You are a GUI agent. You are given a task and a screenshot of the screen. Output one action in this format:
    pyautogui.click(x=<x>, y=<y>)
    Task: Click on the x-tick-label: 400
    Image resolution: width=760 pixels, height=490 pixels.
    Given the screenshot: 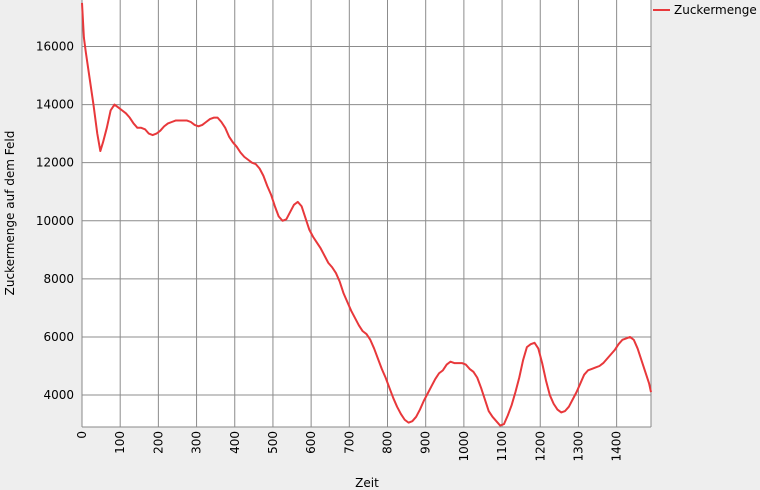 What is the action you would take?
    pyautogui.click(x=235, y=442)
    